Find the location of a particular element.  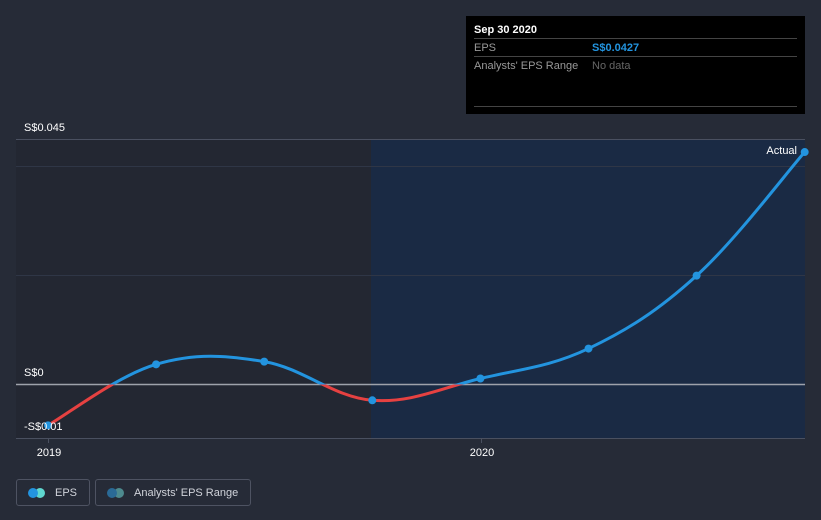

legend-range-label: Analysts' EPS Range is located at coordinates (186, 492).